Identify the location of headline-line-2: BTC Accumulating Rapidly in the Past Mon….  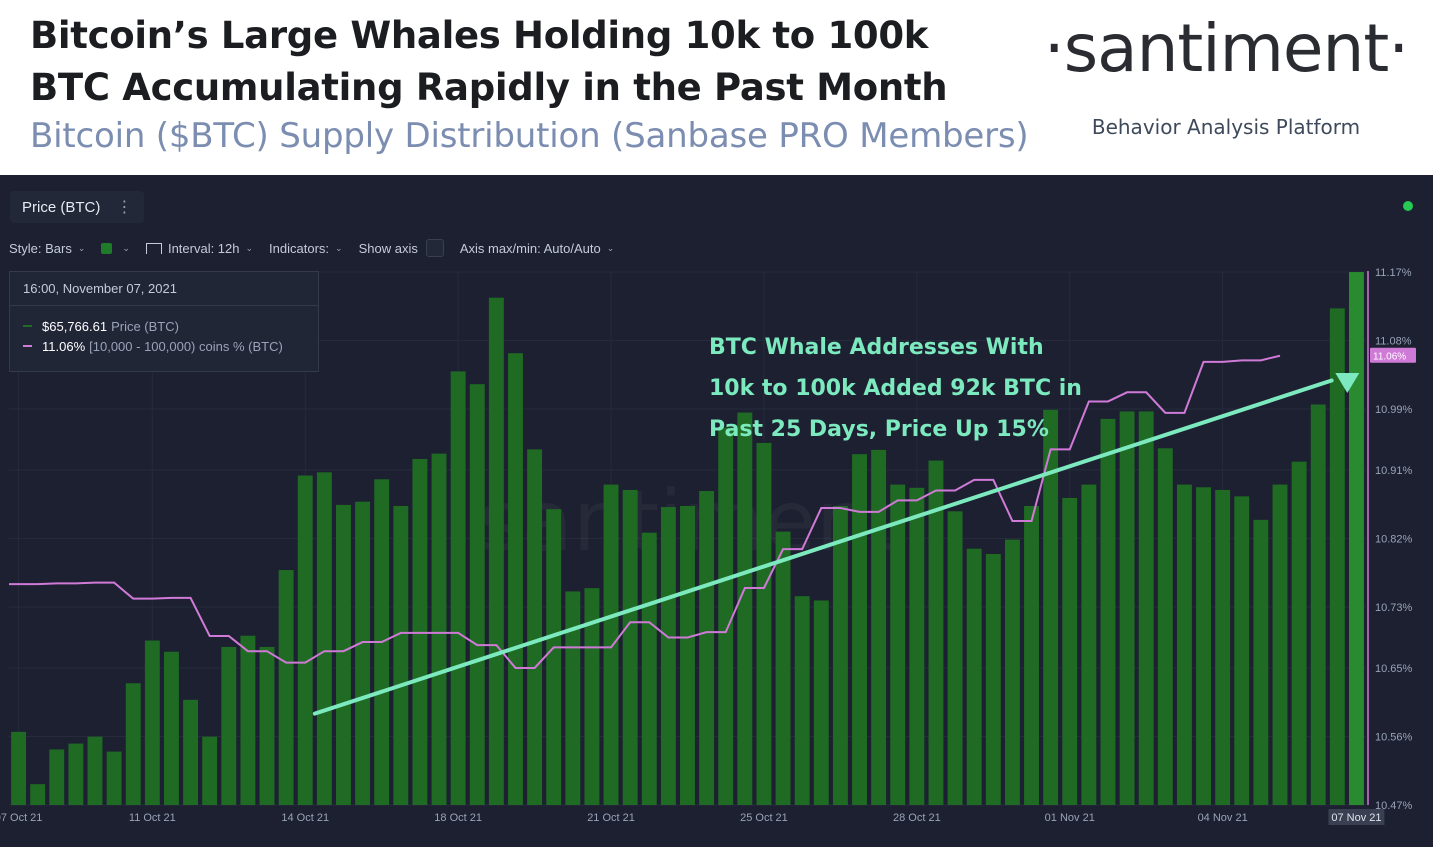
(489, 87).